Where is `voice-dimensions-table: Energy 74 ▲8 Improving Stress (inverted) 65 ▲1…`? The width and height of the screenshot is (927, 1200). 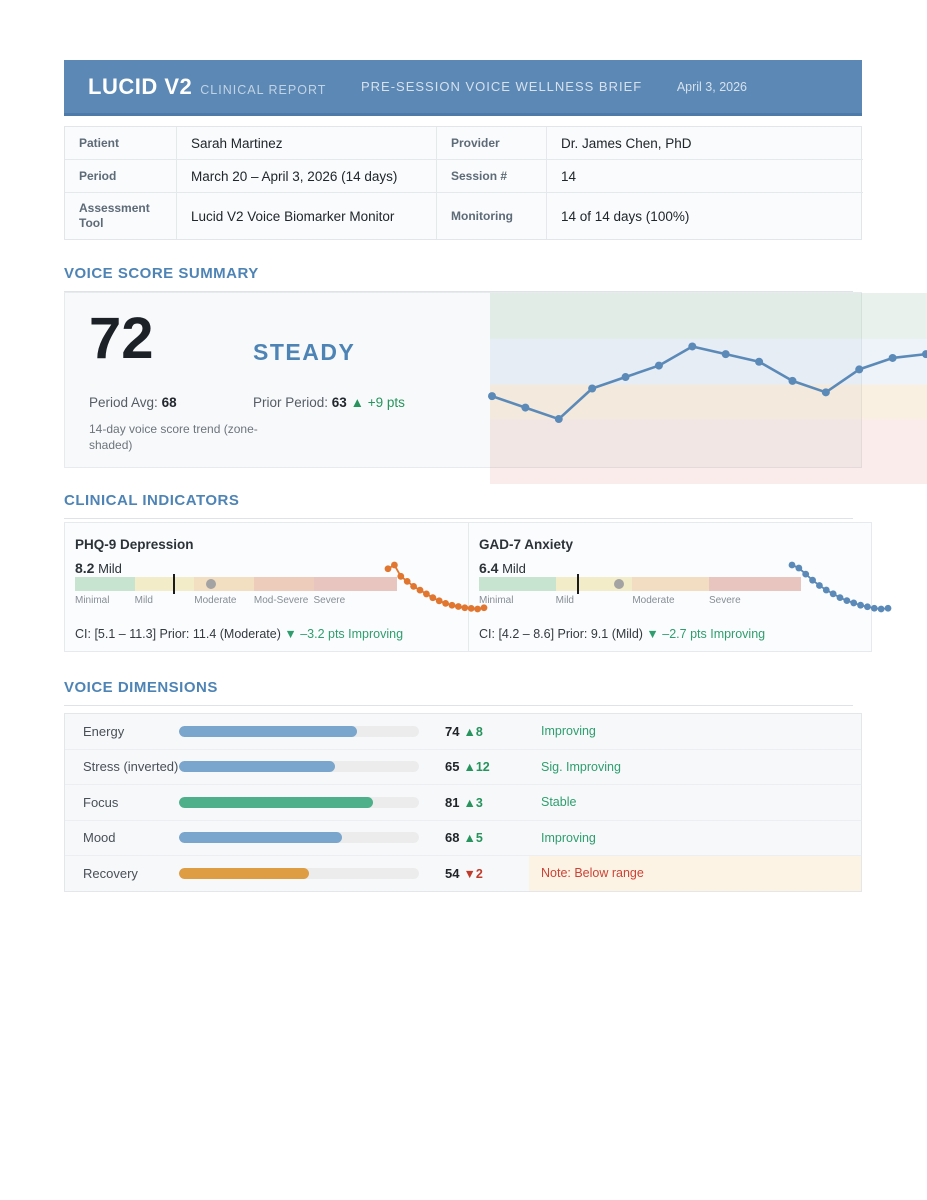 voice-dimensions-table: Energy 74 ▲8 Improving Stress (inverted) 65 ▲1… is located at coordinates (463, 802).